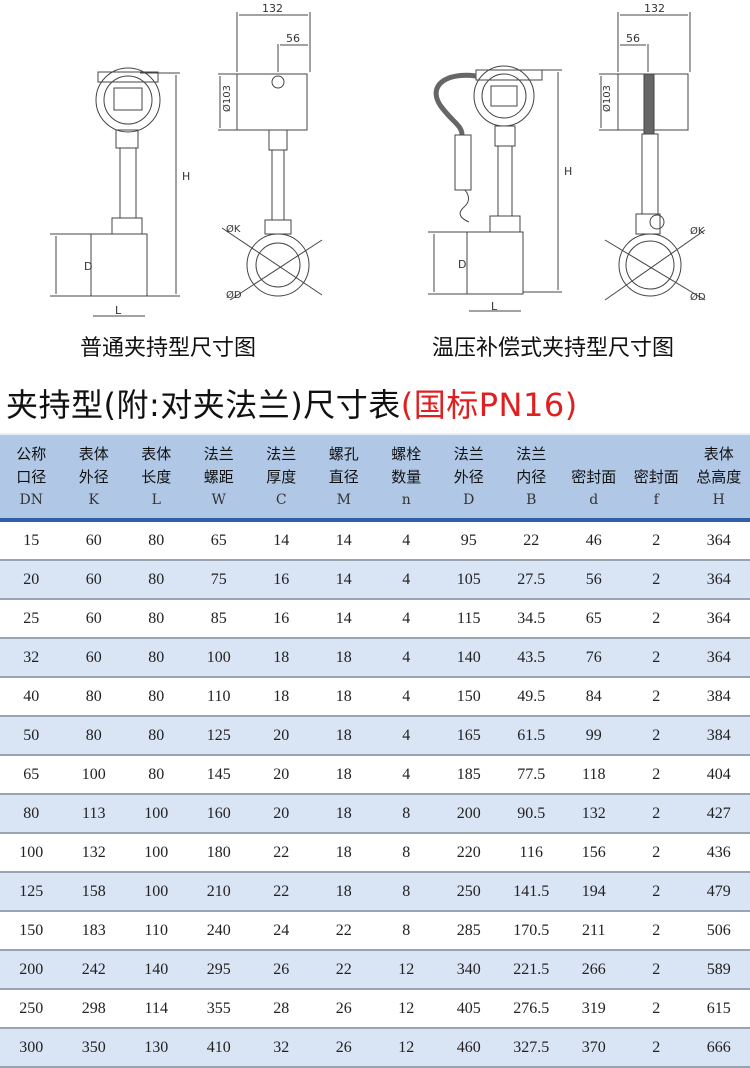 The height and width of the screenshot is (1068, 750). What do you see at coordinates (219, 1047) in the screenshot?
I see `table-cell: 410` at bounding box center [219, 1047].